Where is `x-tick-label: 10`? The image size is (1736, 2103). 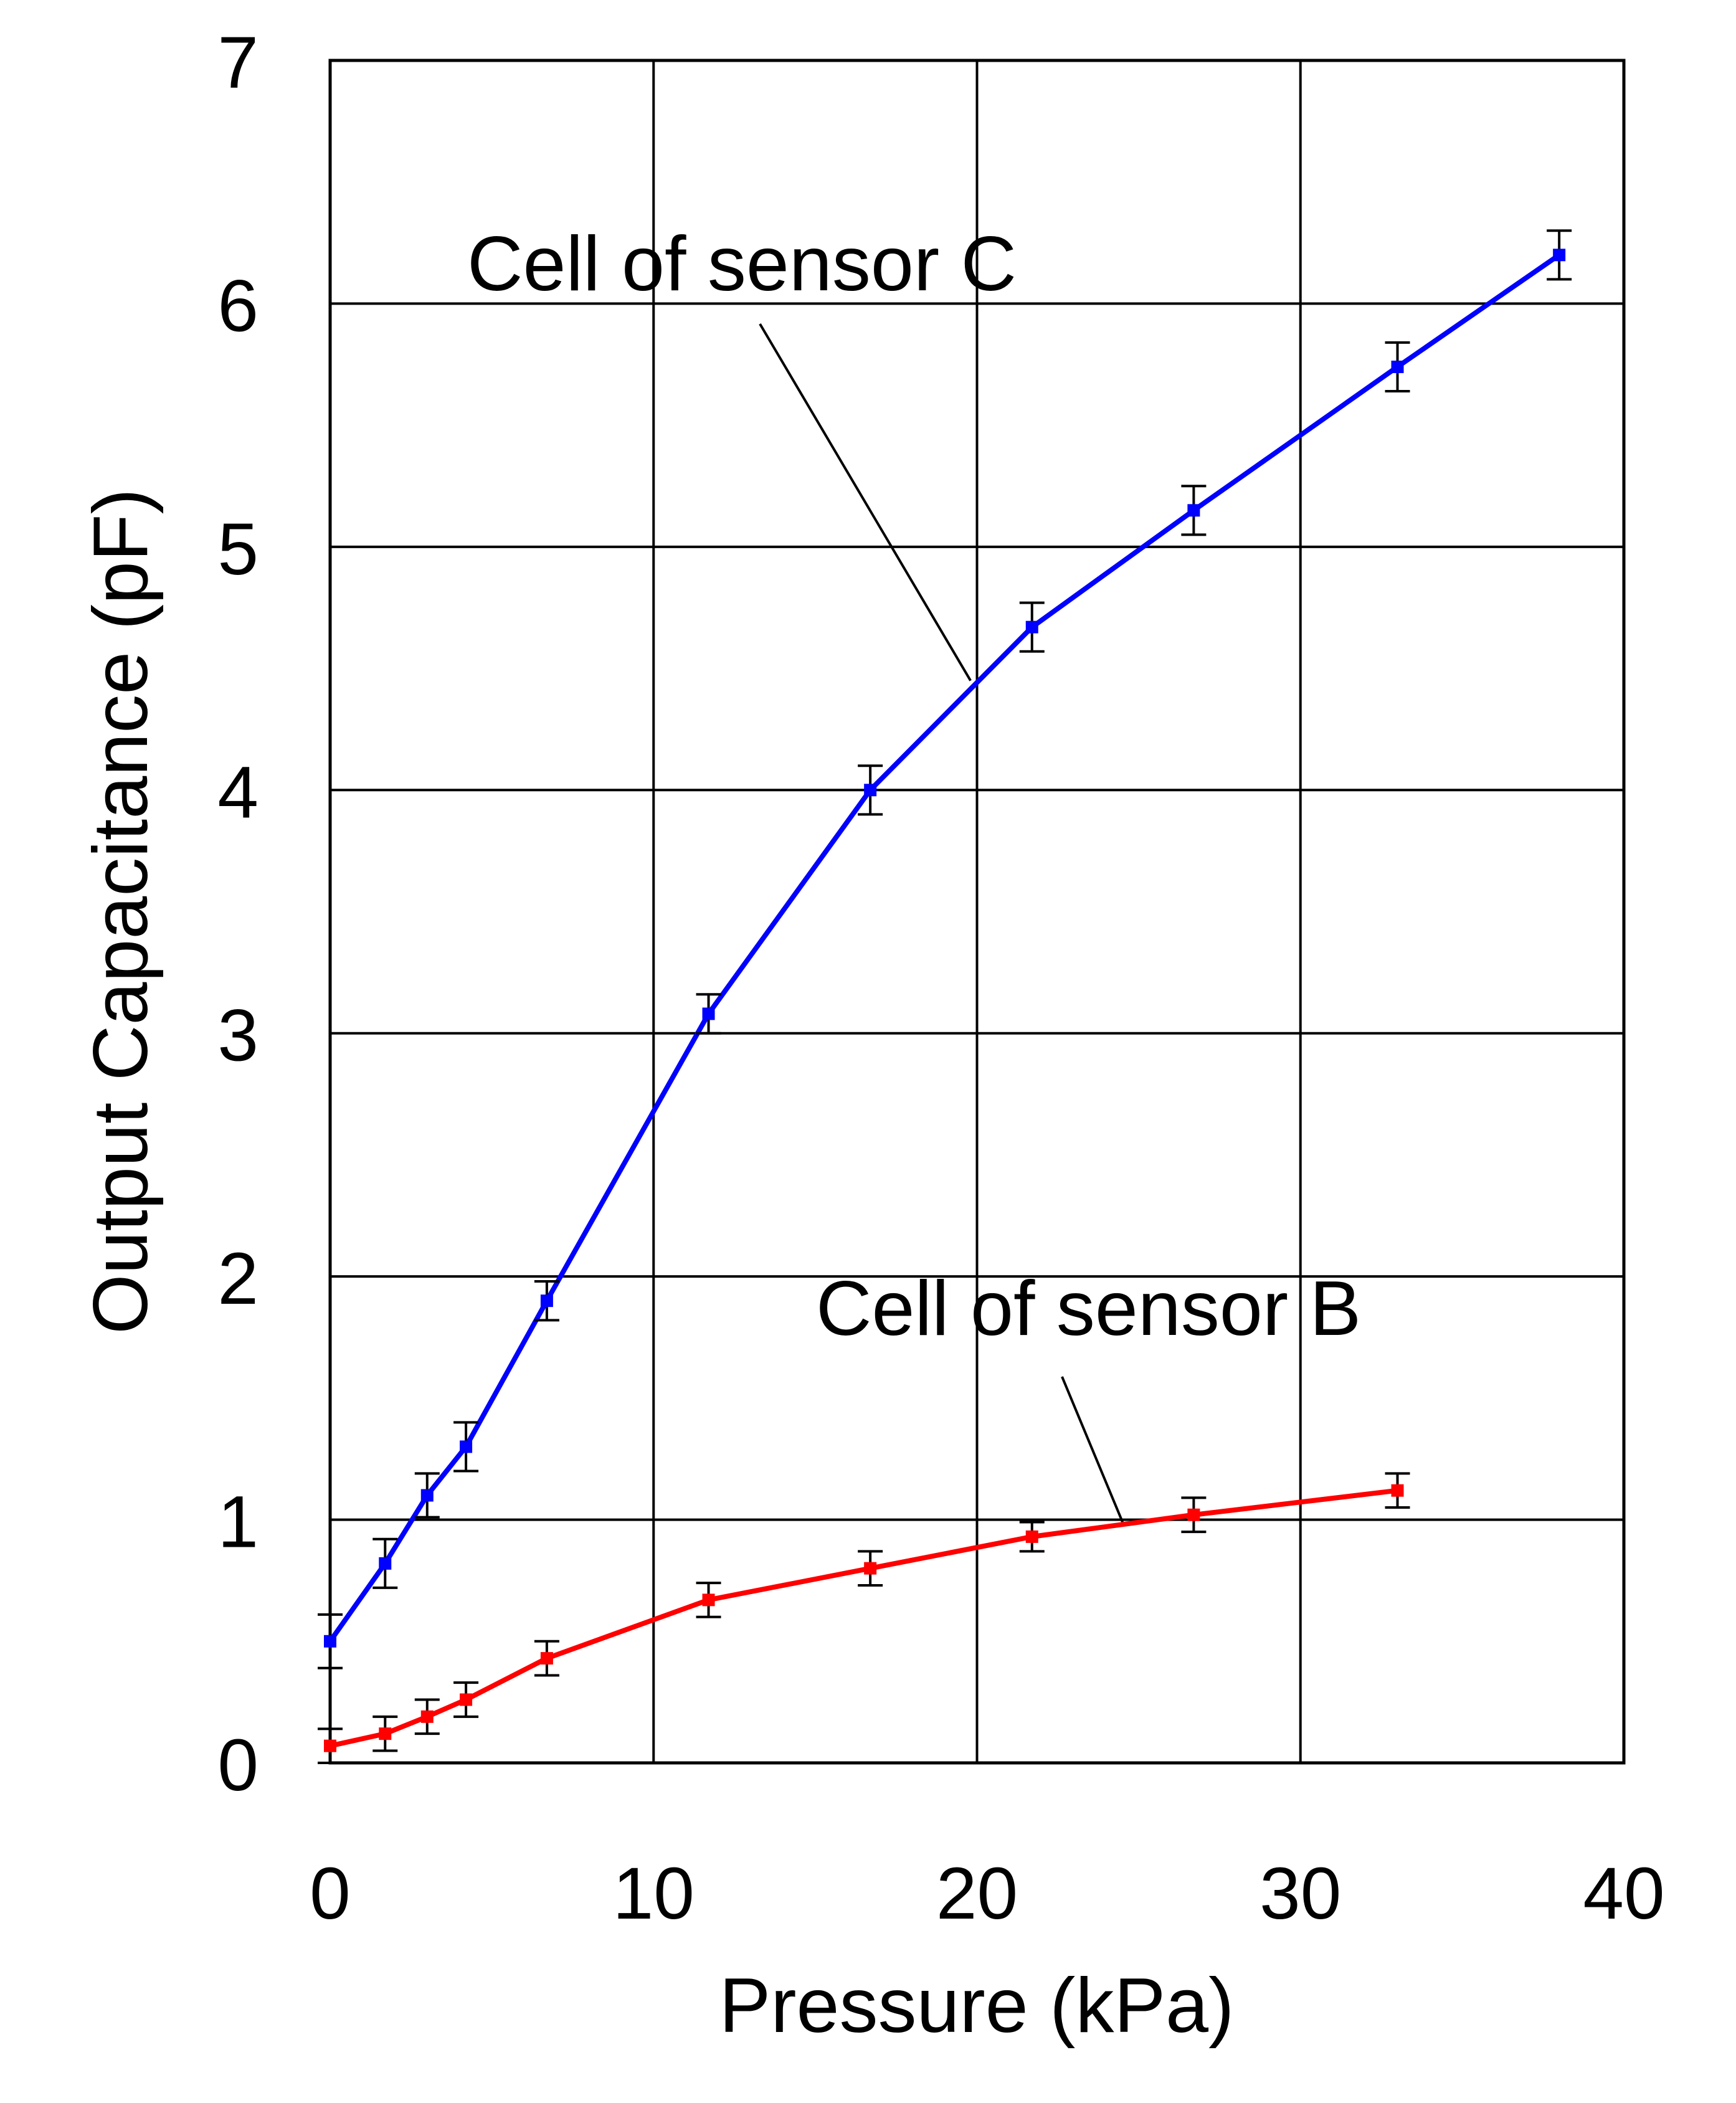 x-tick-label: 10 is located at coordinates (654, 1894).